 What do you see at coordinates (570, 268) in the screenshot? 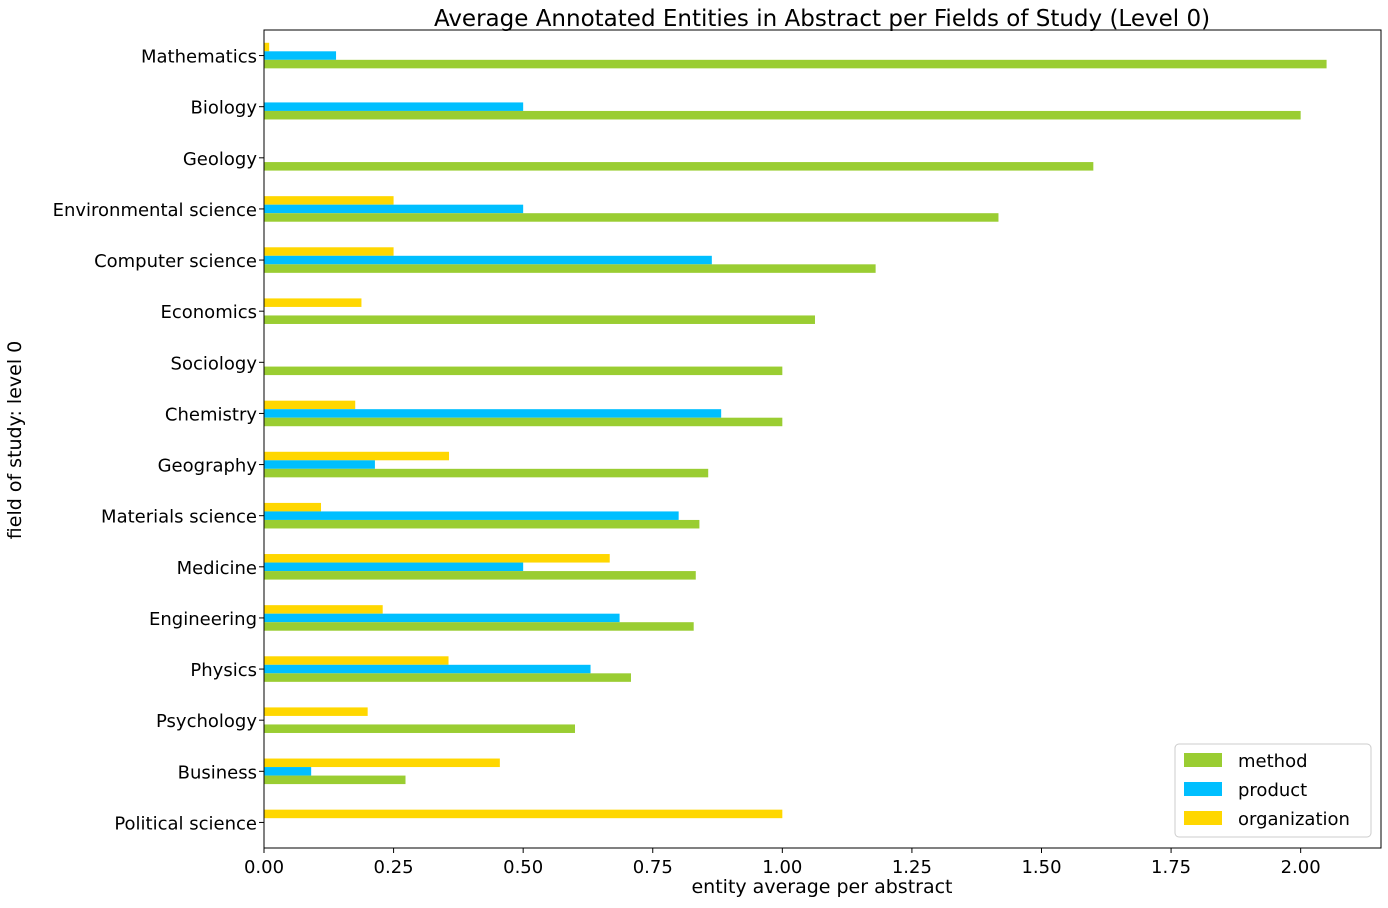
I see `bar-method-computer-science` at bounding box center [570, 268].